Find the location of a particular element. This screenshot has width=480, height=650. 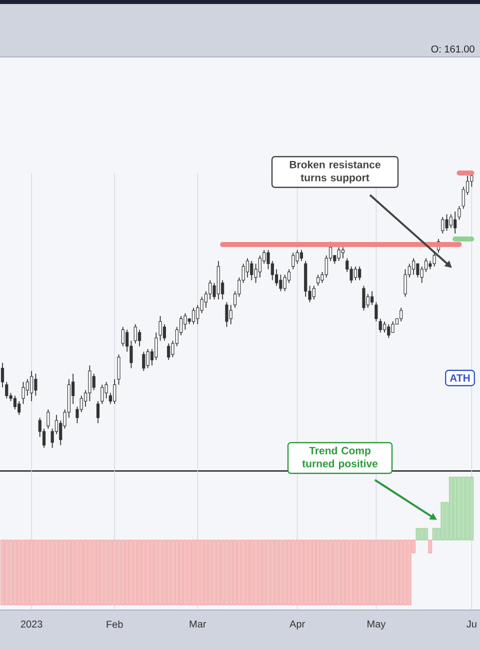

x-tick-label: Ju is located at coordinates (471, 624).